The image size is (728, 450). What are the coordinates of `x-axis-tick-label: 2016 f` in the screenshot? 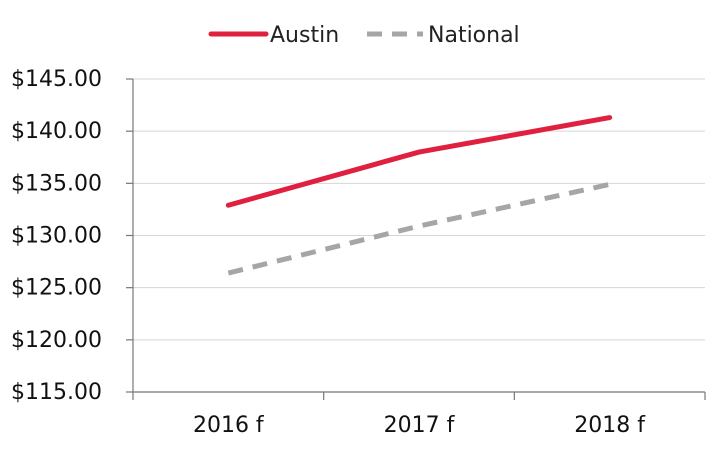 It's located at (229, 425).